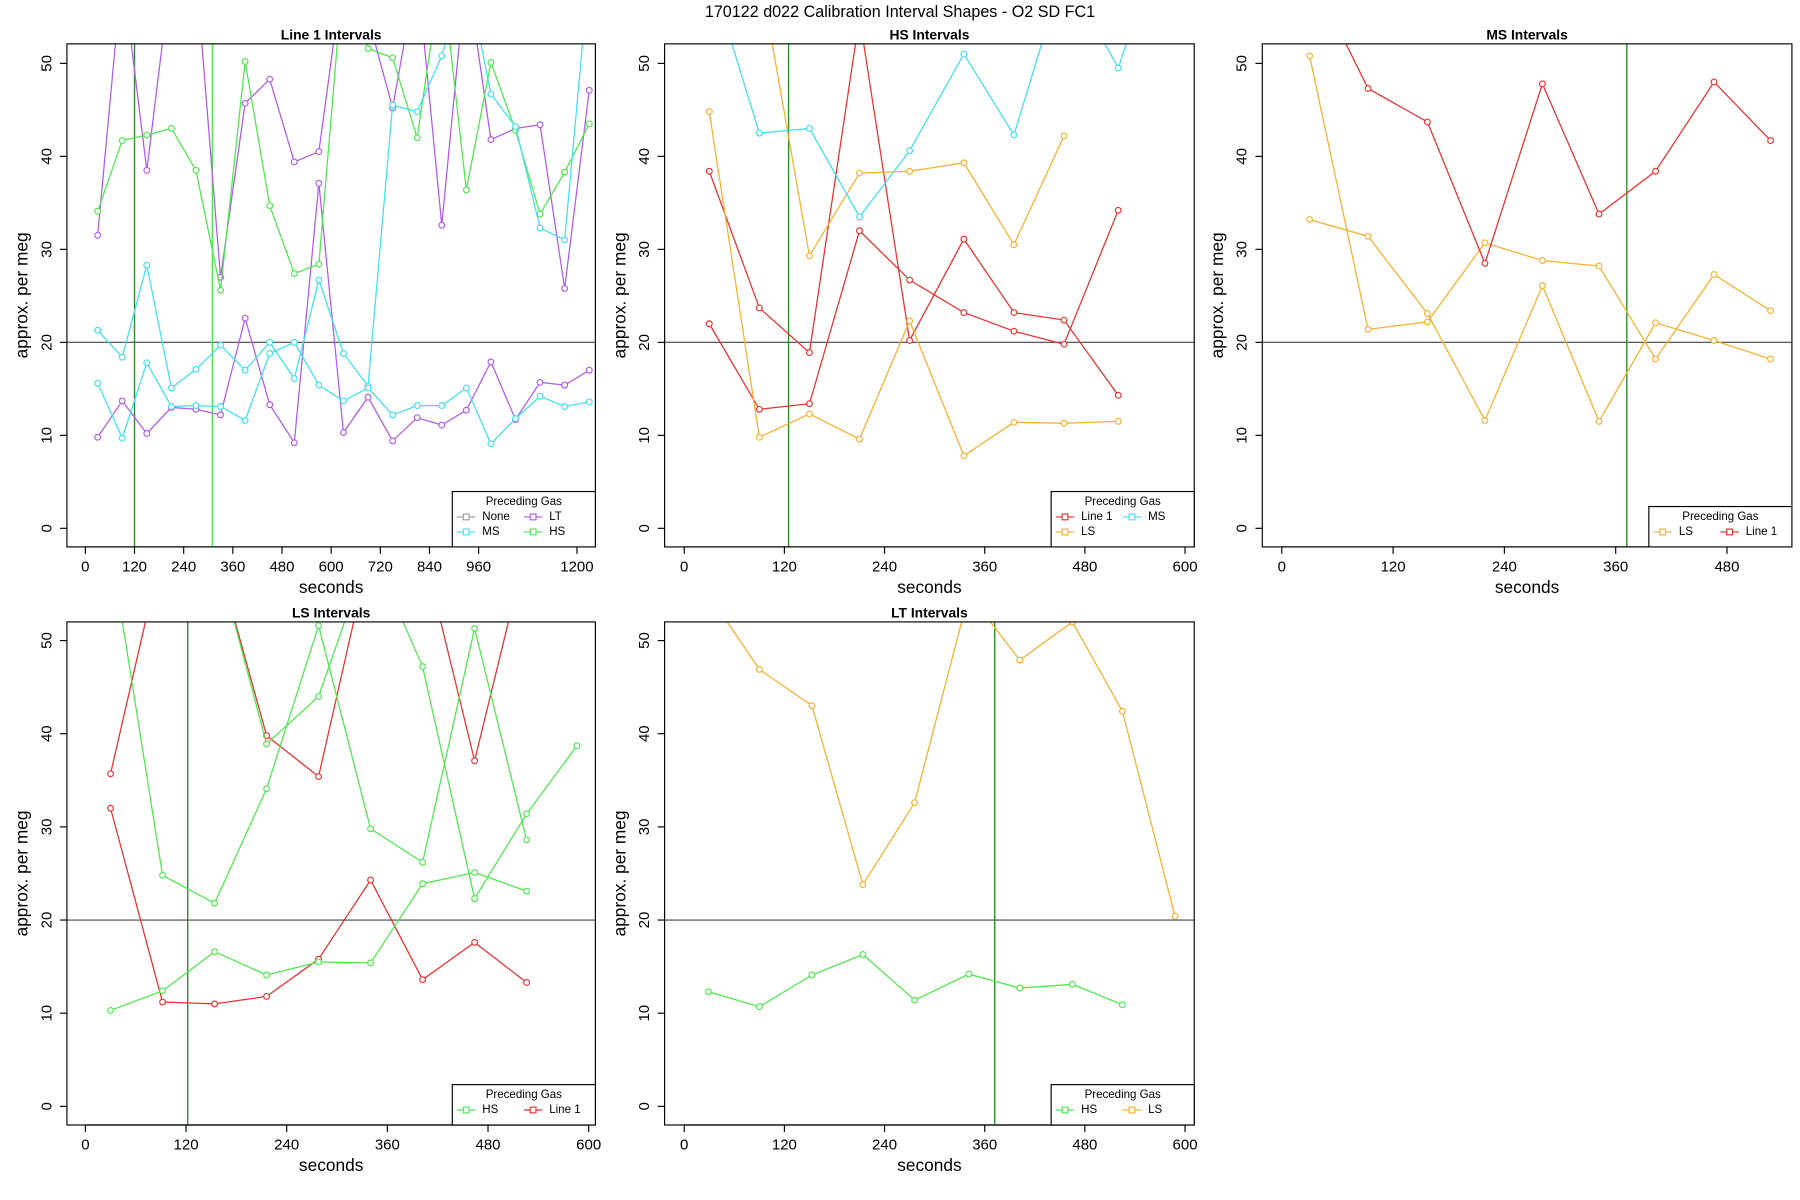 This screenshot has height=1200, width=1800. What do you see at coordinates (380, 567) in the screenshot?
I see `x-tick-label: 720` at bounding box center [380, 567].